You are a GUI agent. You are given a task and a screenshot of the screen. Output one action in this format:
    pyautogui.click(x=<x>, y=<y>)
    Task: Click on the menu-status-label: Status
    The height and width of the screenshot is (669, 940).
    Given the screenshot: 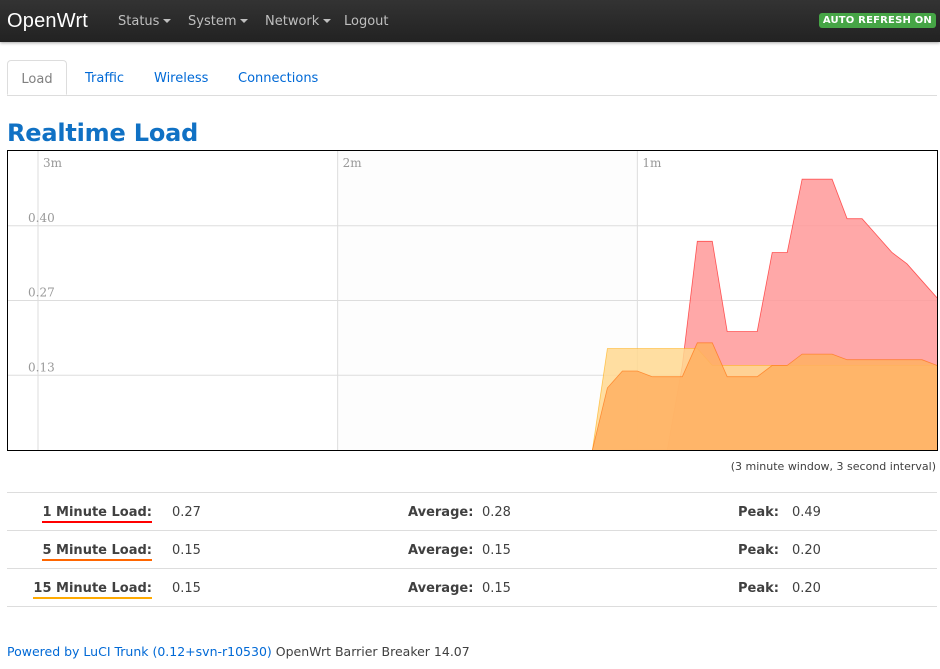 What is the action you would take?
    pyautogui.click(x=139, y=21)
    